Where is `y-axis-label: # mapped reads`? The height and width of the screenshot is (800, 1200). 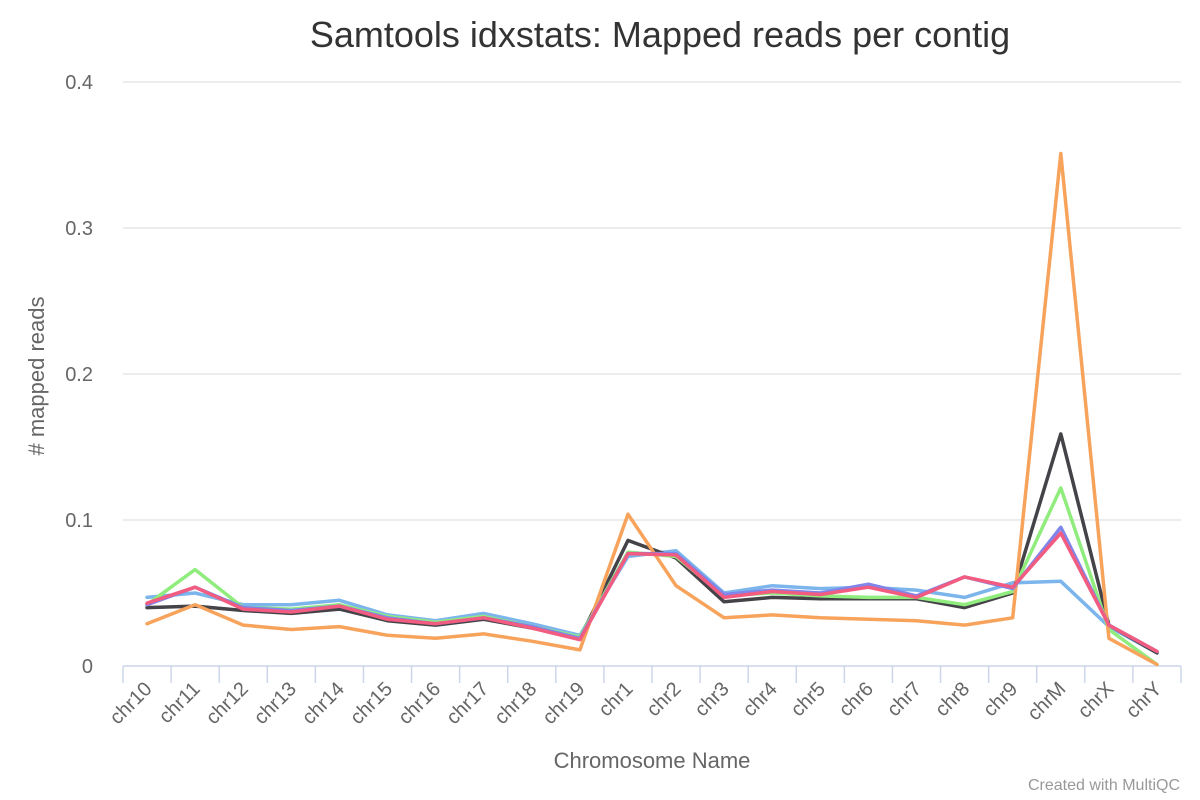
y-axis-label: # mapped reads is located at coordinates (36, 376).